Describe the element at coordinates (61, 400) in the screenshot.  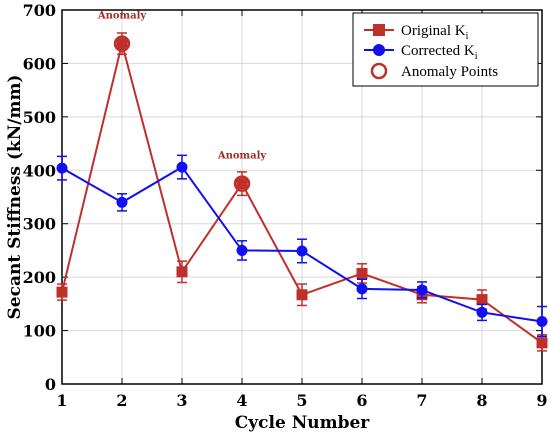
I see `x-tick-label: 1` at that location.